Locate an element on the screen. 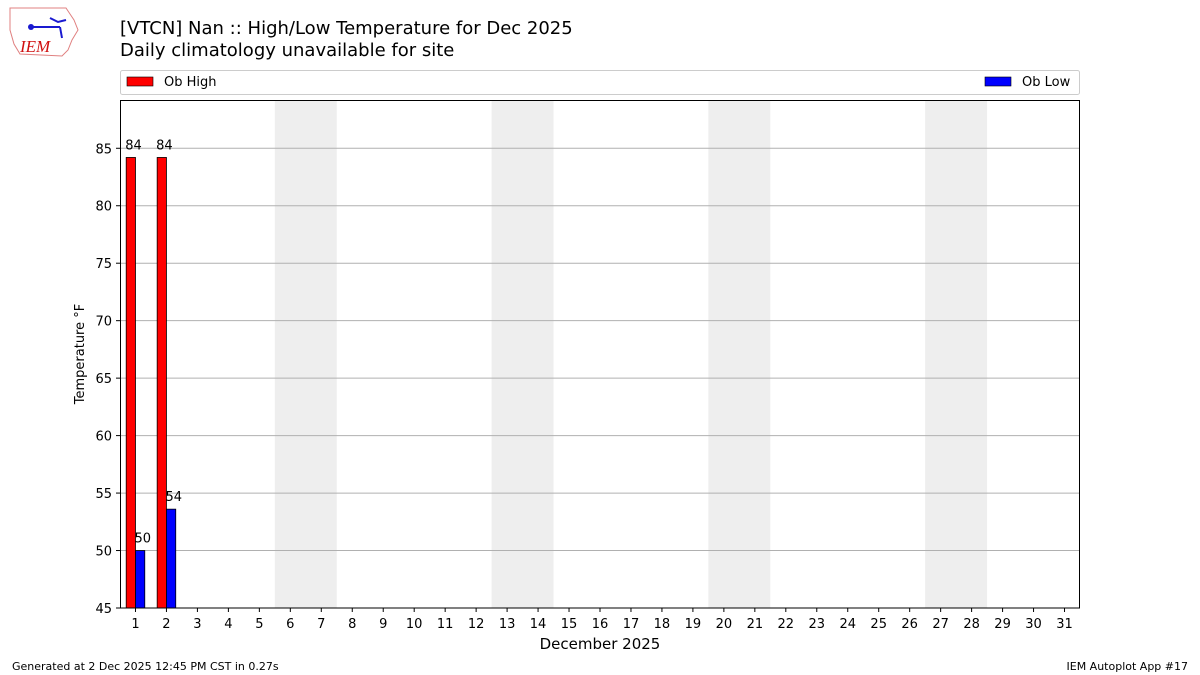  y-tick-label: 65 is located at coordinates (103, 379).